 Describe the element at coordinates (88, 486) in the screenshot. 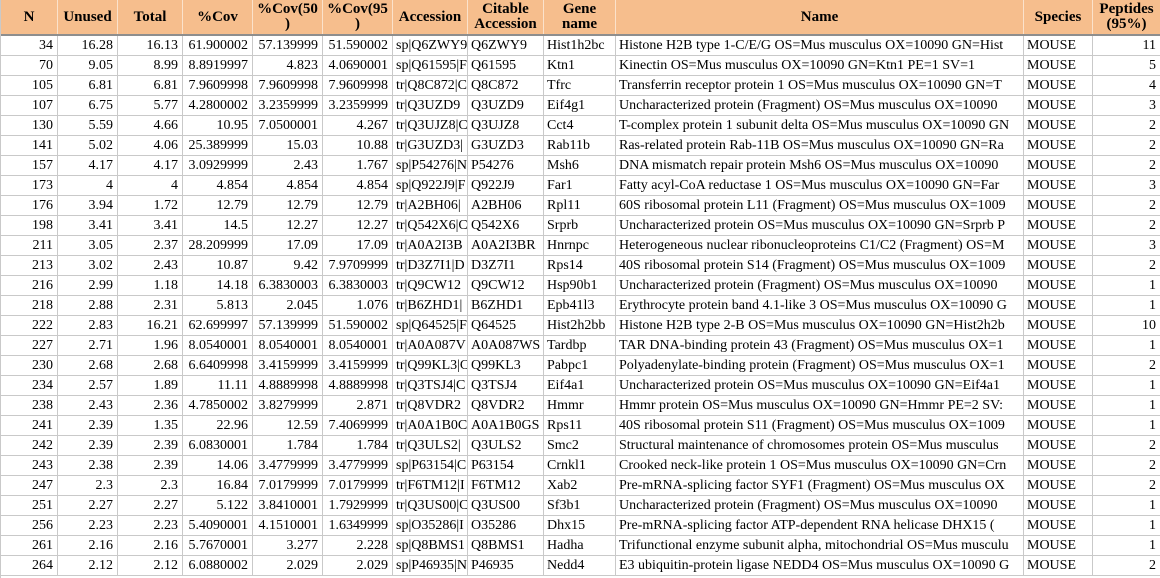

I see `cell-unused: 2.3` at that location.